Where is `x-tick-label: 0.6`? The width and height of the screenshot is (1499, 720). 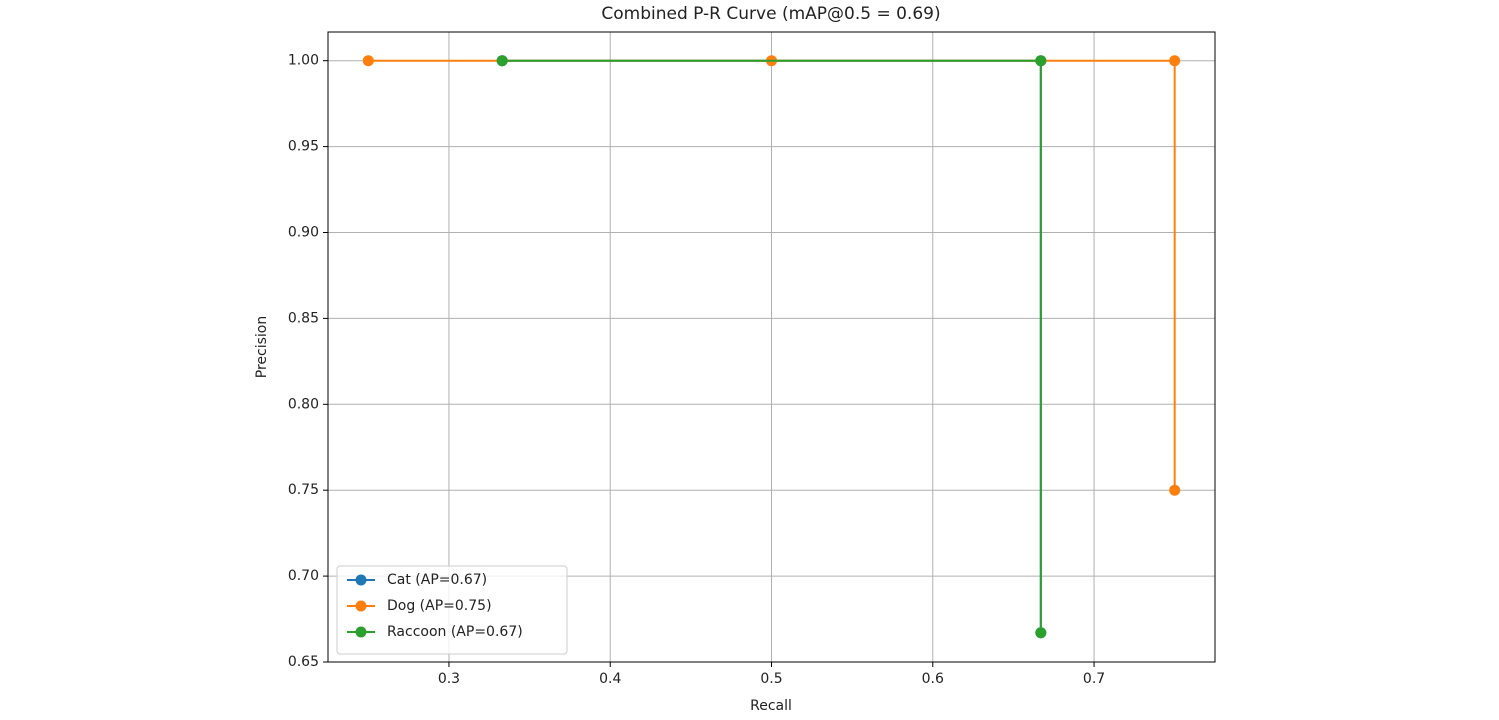 x-tick-label: 0.6 is located at coordinates (933, 679).